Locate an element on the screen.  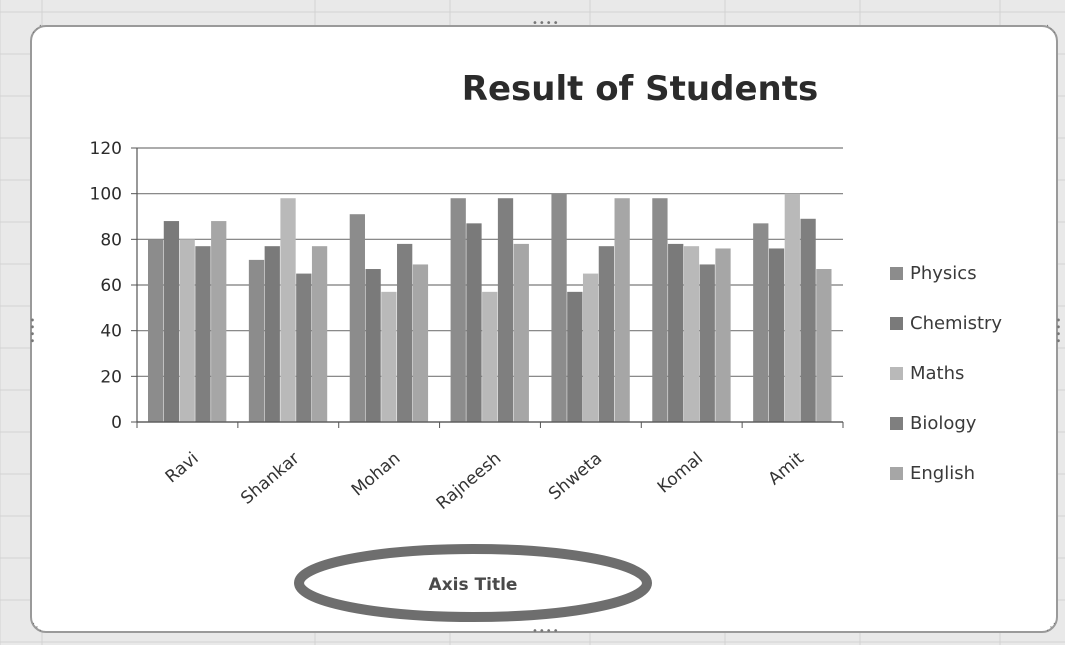
legend-swatch-physics is located at coordinates (896, 273).